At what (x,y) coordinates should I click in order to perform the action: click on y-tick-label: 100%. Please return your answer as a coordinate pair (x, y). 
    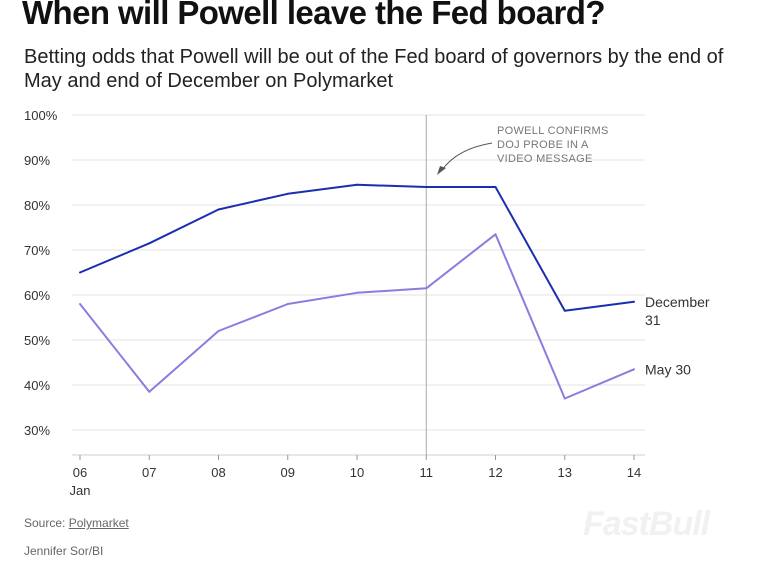
    Looking at the image, I should click on (41, 115).